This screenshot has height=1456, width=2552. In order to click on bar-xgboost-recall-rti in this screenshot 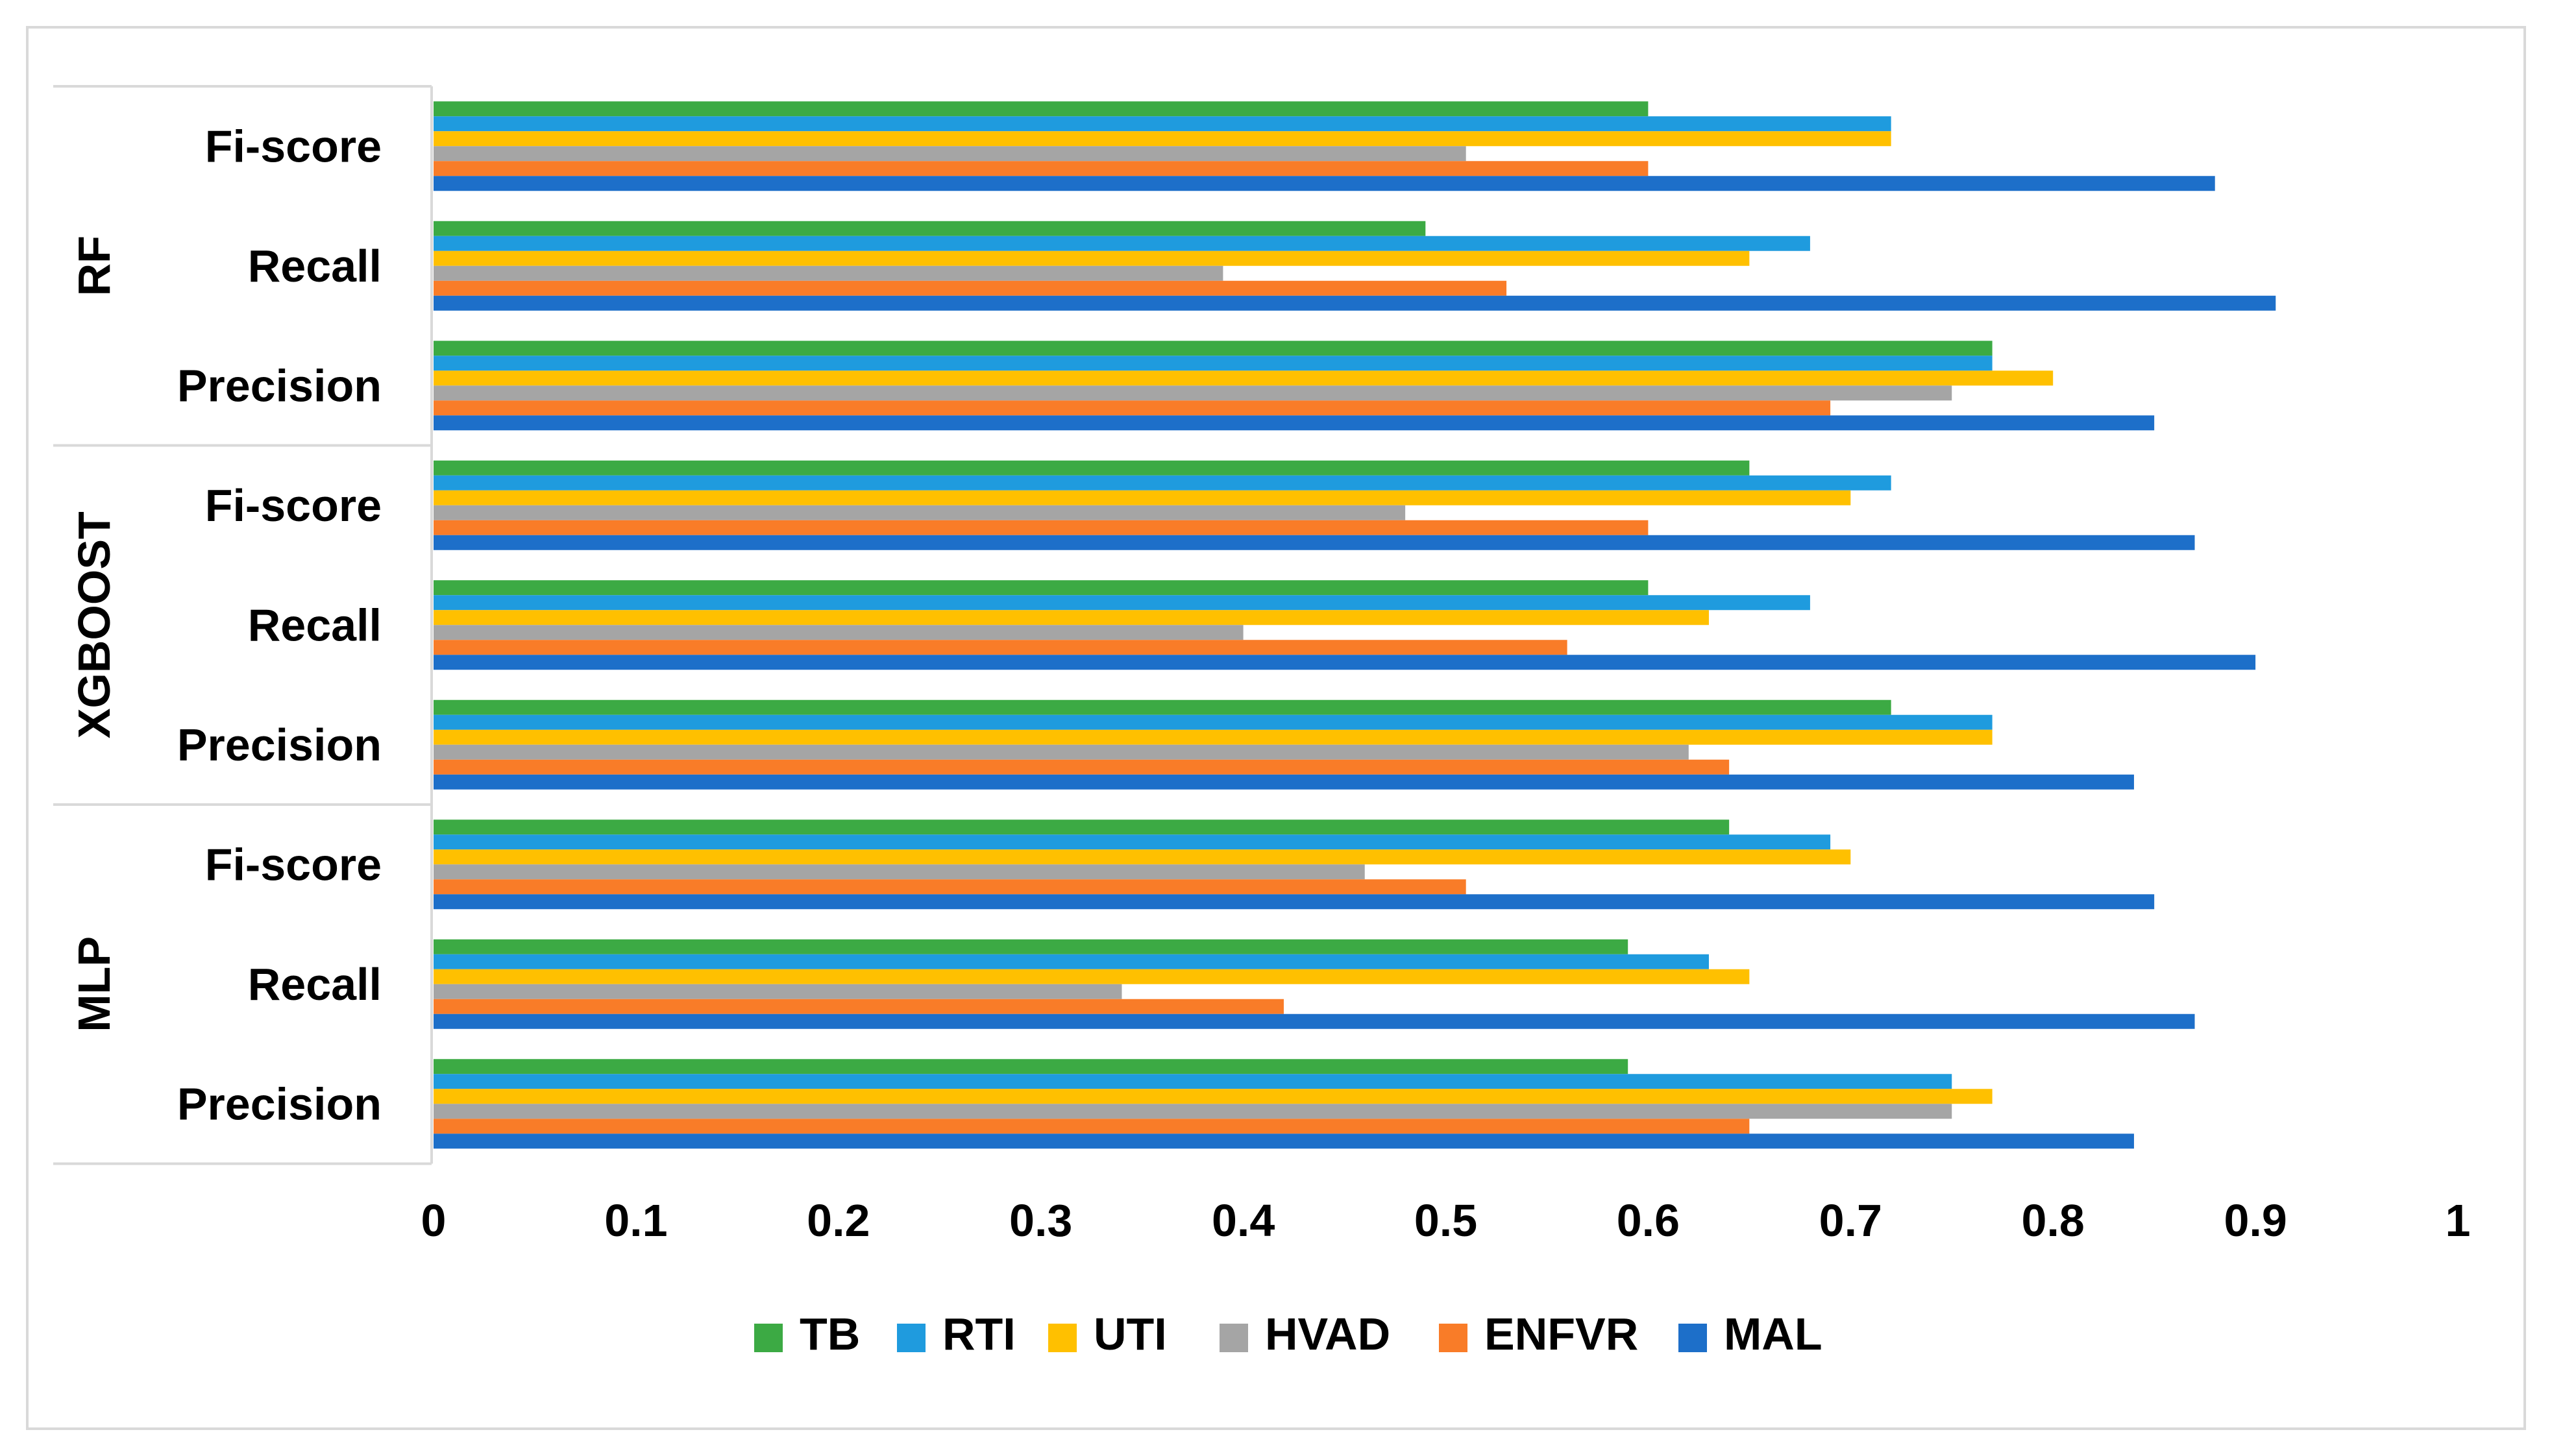, I will do `click(1122, 603)`.